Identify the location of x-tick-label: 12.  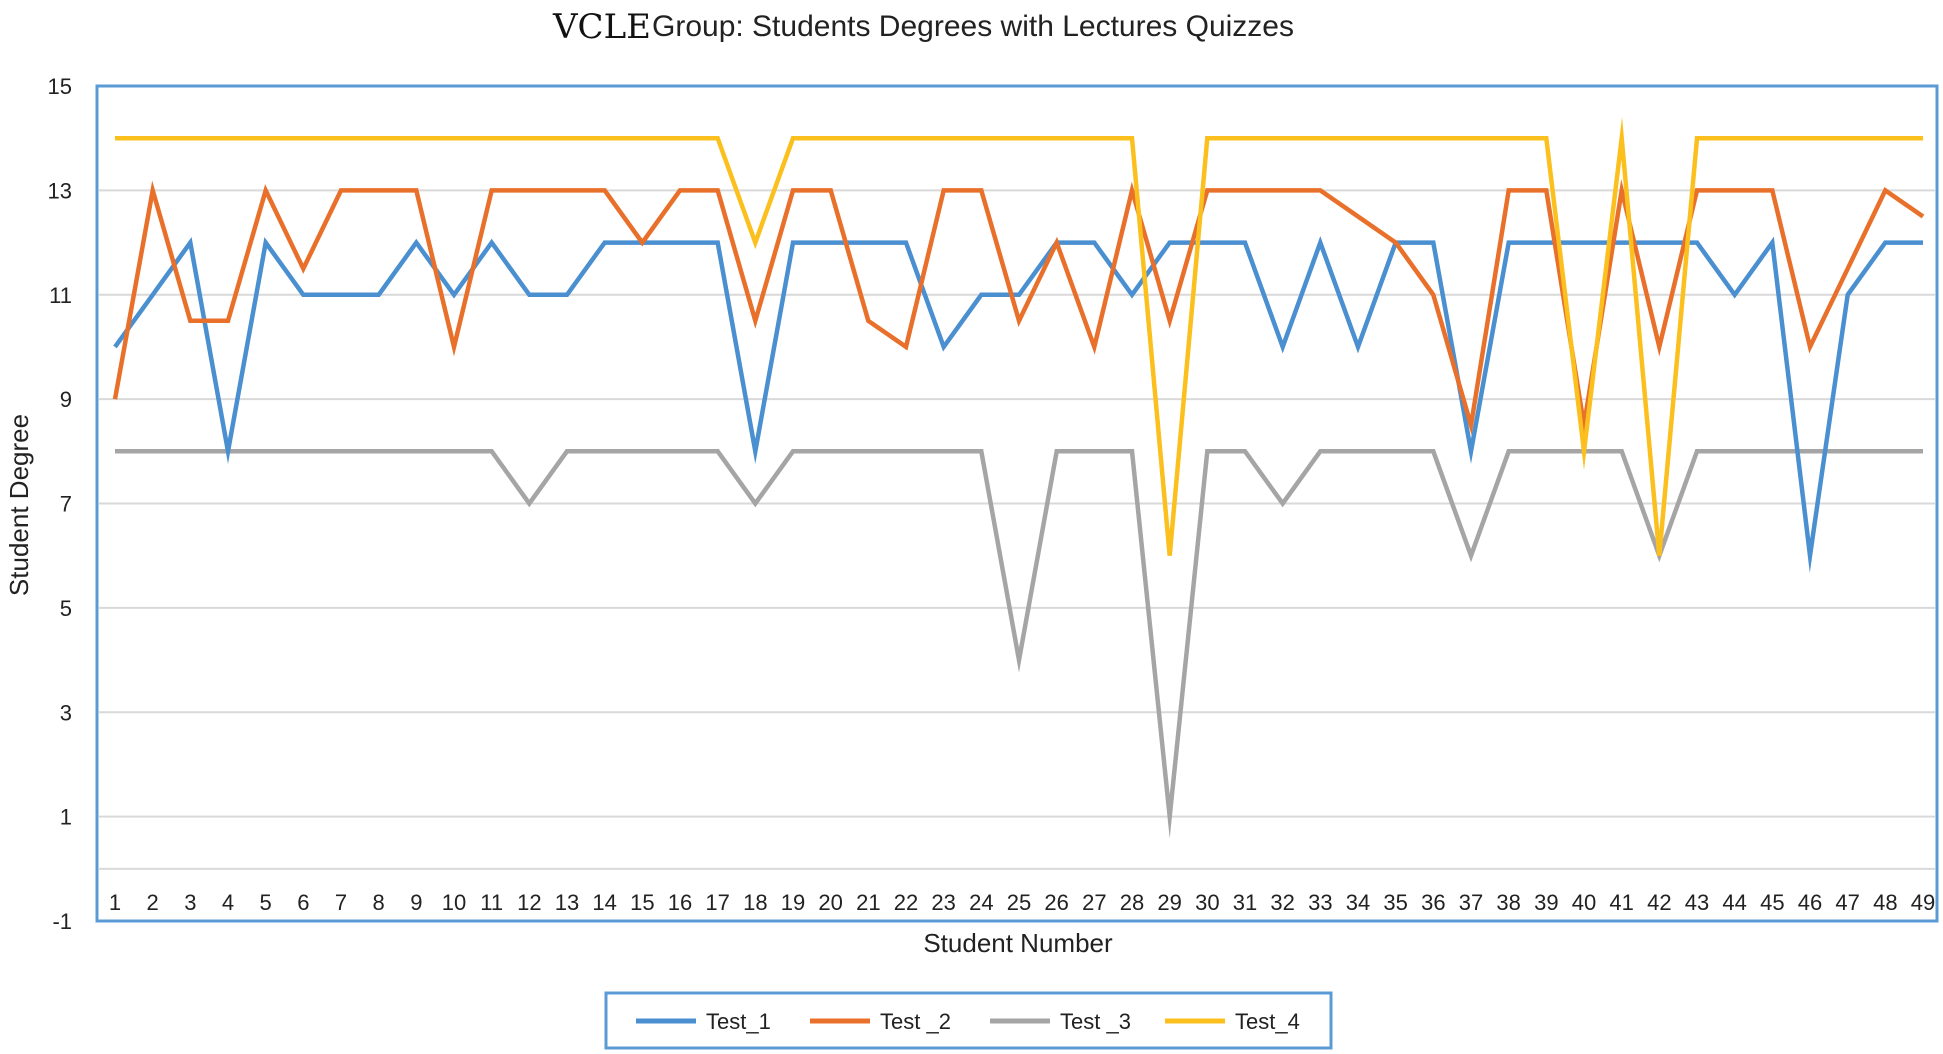
(529, 902).